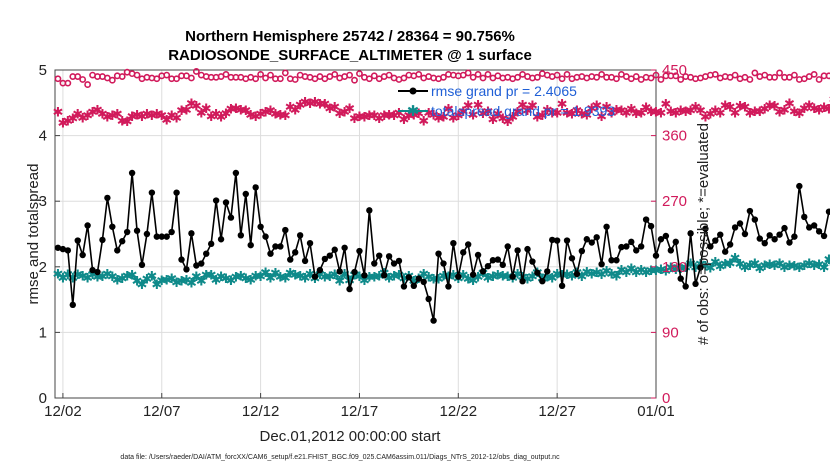 The image size is (830, 470). I want to click on y-axis-left-label: rmse and totalspread, so click(33, 234).